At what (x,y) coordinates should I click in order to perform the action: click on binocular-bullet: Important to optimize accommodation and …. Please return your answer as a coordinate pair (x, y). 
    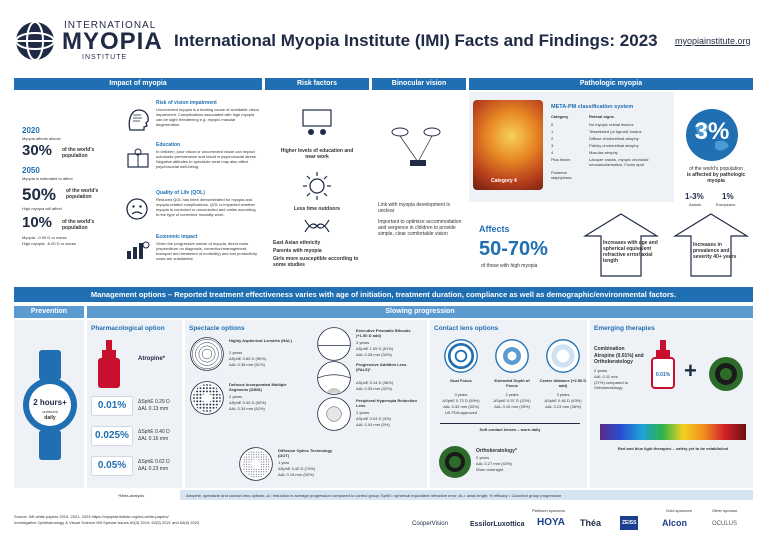
    Looking at the image, I should click on (420, 228).